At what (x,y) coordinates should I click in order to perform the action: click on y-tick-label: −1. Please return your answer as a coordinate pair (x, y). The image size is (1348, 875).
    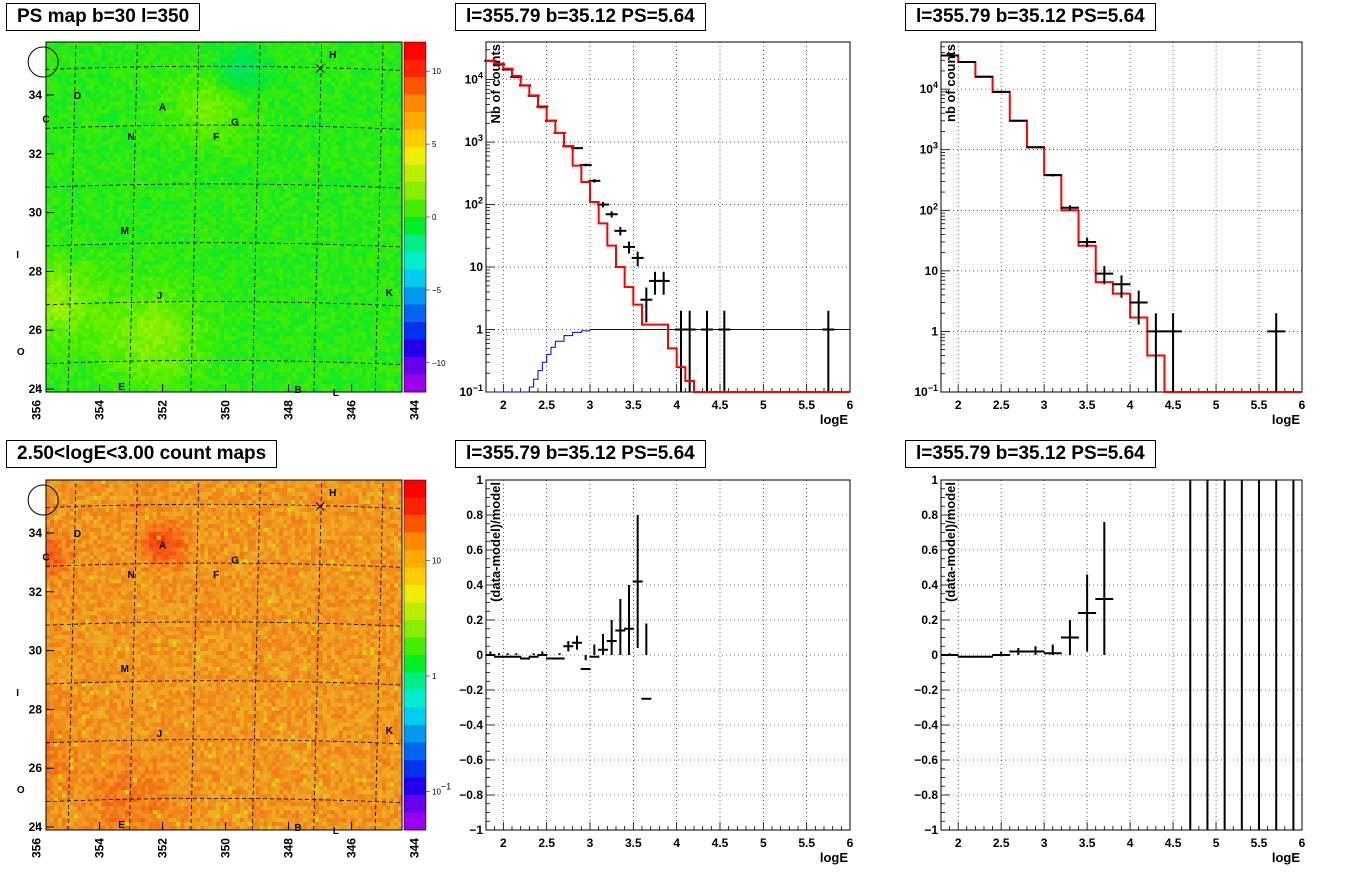
    Looking at the image, I should click on (476, 830).